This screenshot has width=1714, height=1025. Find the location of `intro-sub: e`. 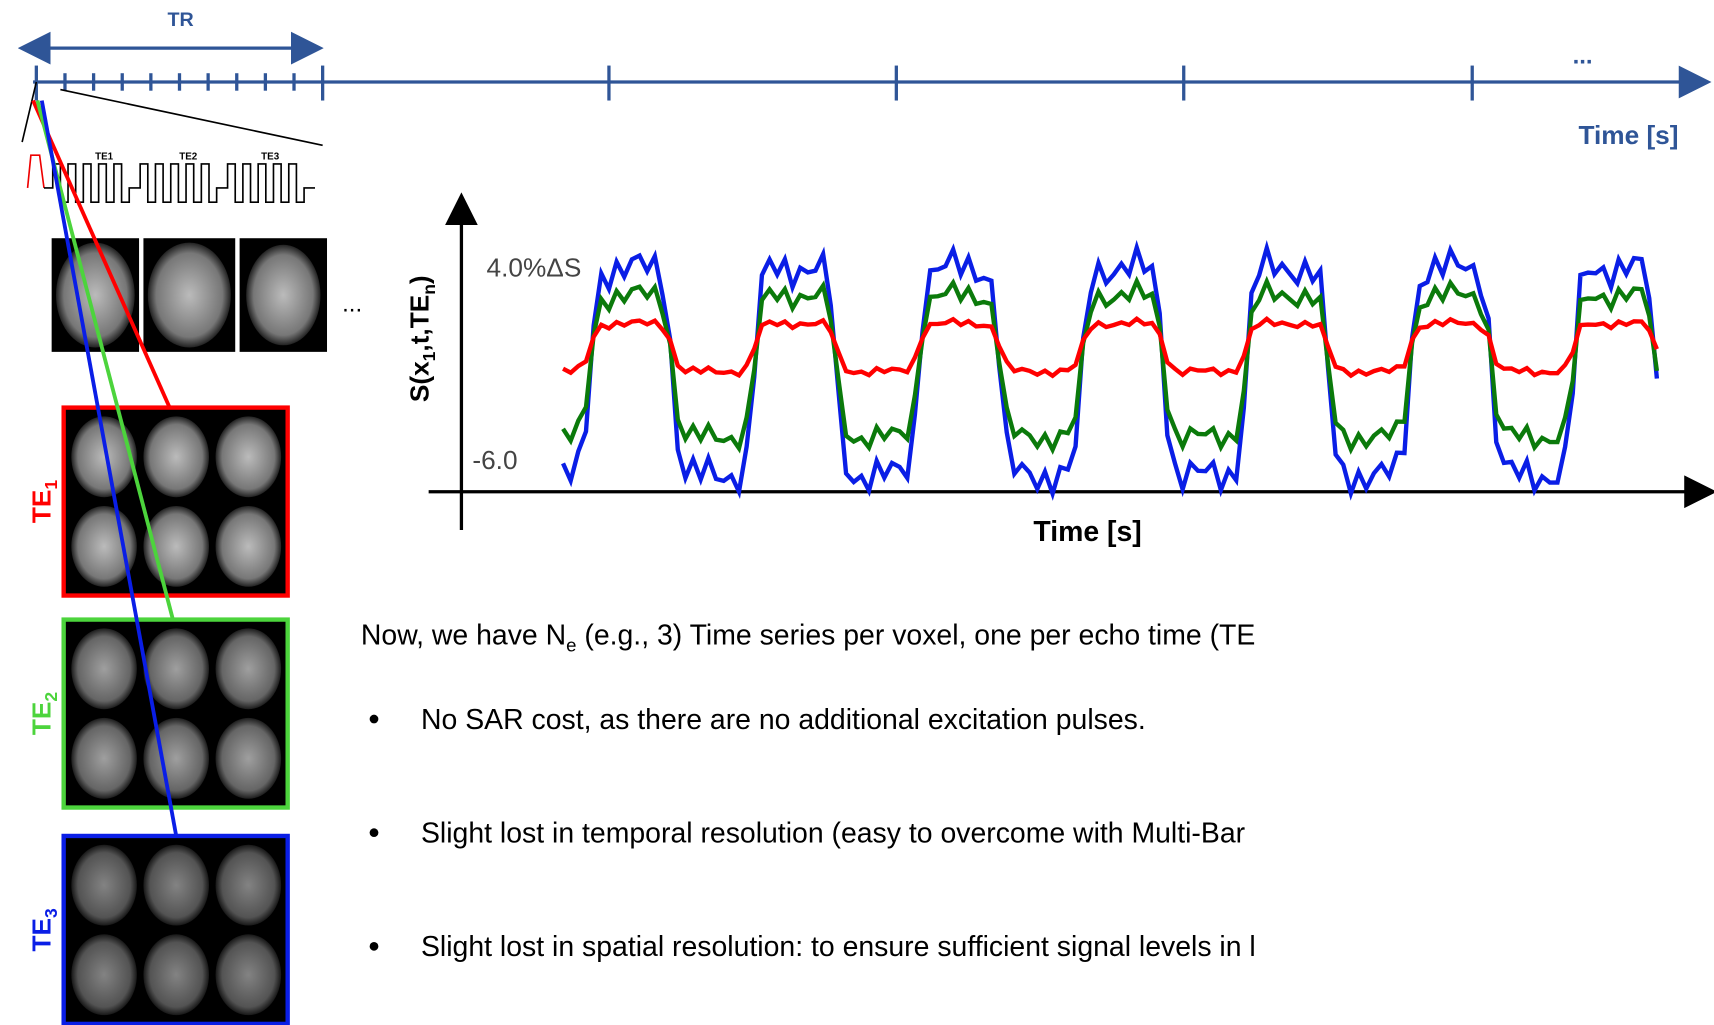

intro-sub: e is located at coordinates (571, 644).